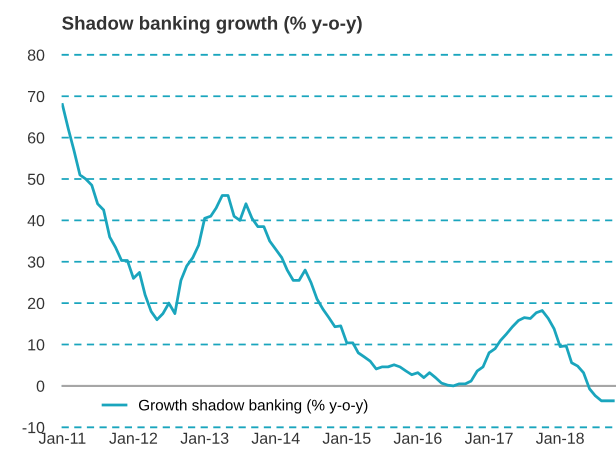 This screenshot has height=457, width=616. What do you see at coordinates (62, 438) in the screenshot?
I see `x-tick-label: Jan-11` at bounding box center [62, 438].